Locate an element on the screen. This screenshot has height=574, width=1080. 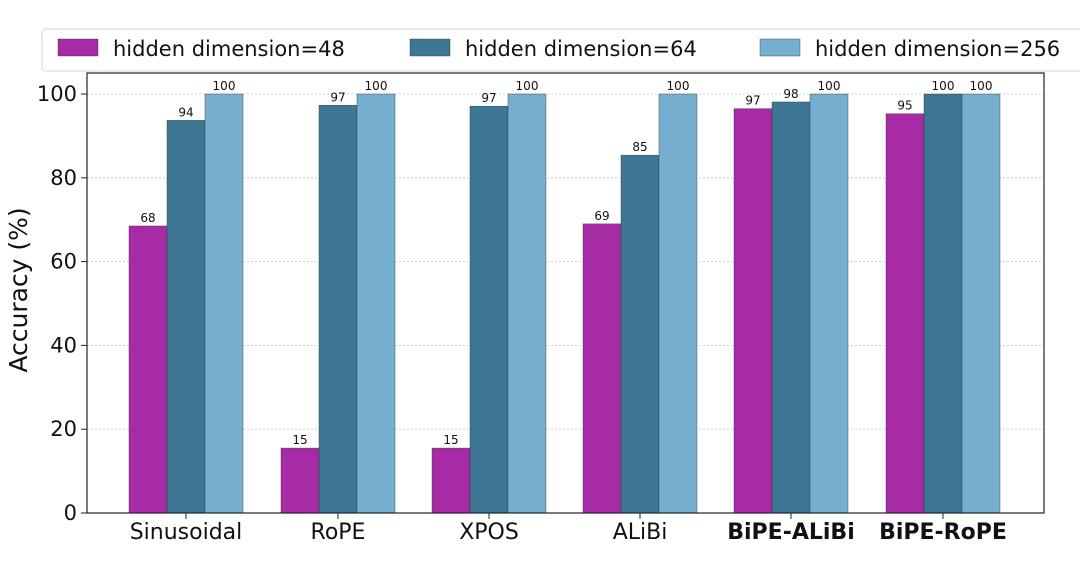
legend-label-3: hidden dimension=256 is located at coordinates (937, 49).